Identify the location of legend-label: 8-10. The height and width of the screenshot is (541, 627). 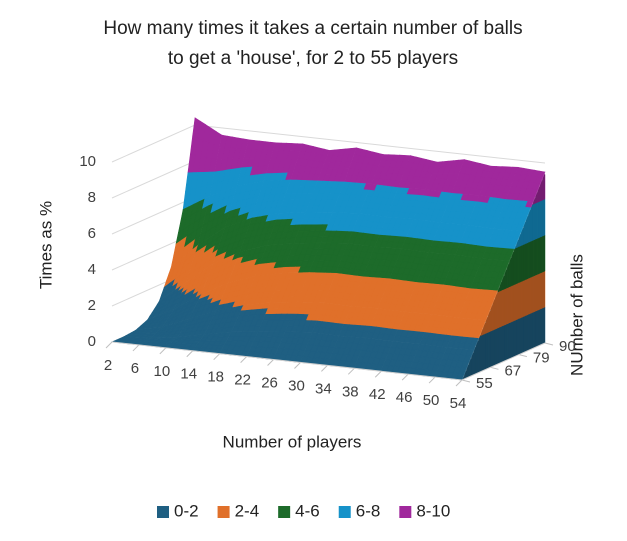
(433, 510).